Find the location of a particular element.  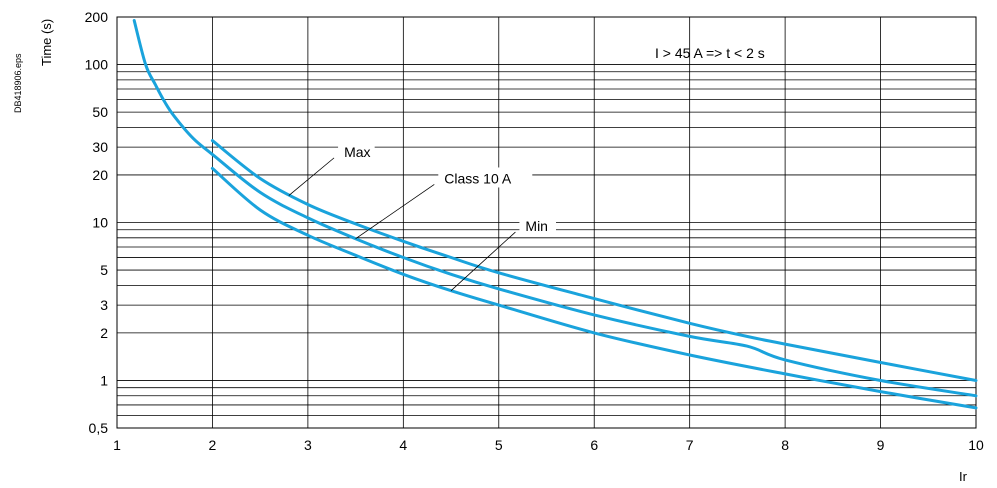

leader-max is located at coordinates (311, 176).